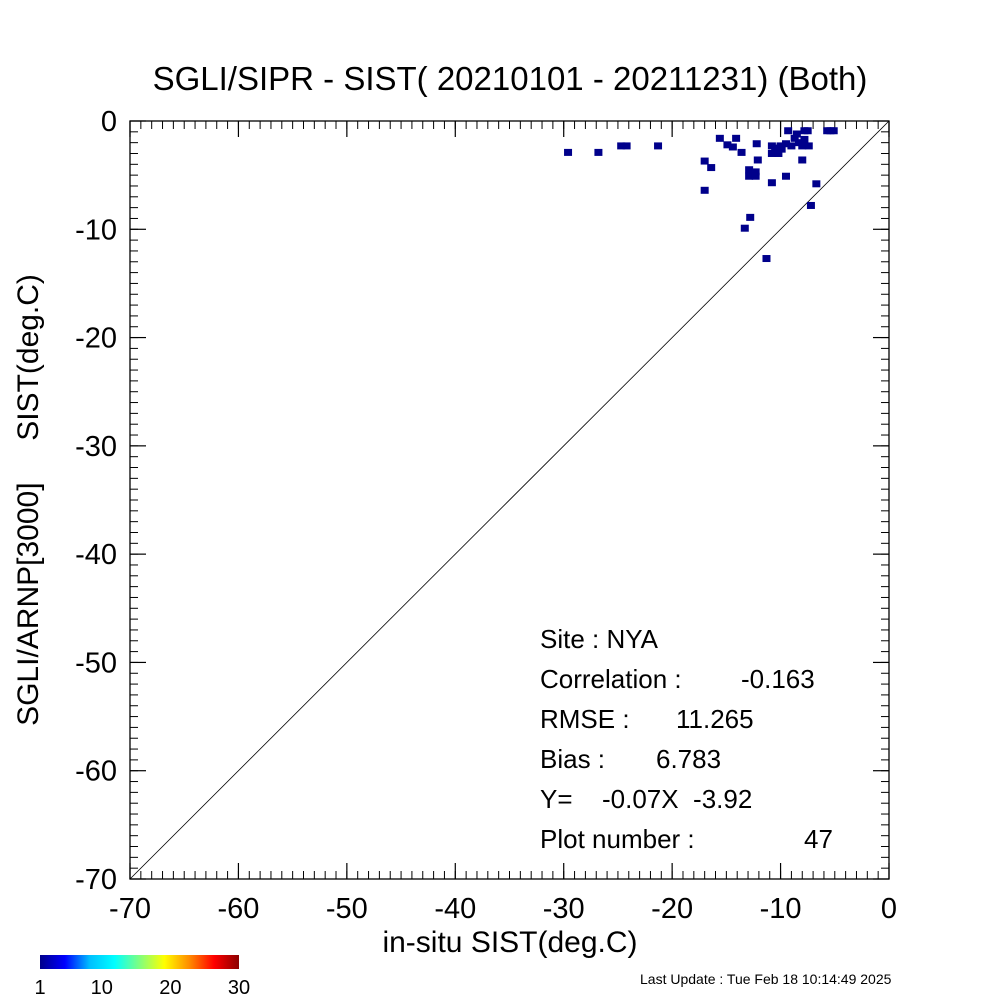 The width and height of the screenshot is (1000, 1000). Describe the element at coordinates (96, 501) in the screenshot. I see `y-tick-labels: 0 -10 -20 -30 -40 -50 -60 -70` at that location.